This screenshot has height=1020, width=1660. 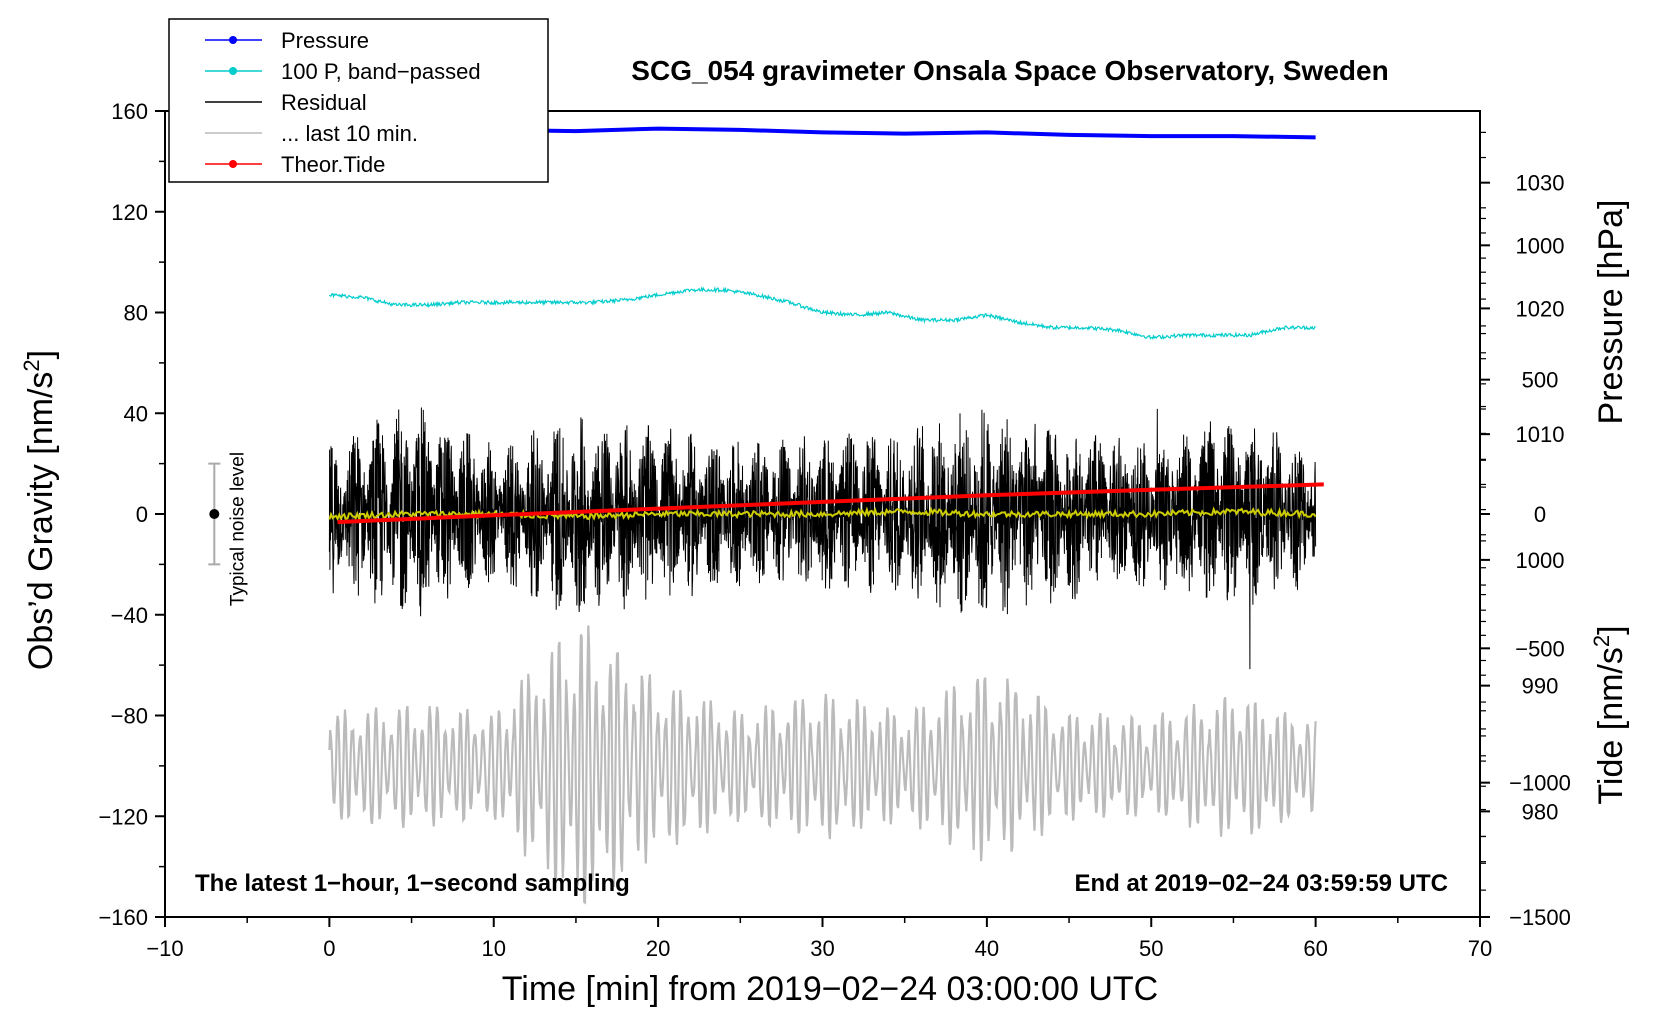 I want to click on pressure-tick-label: 990, so click(x=1540, y=686).